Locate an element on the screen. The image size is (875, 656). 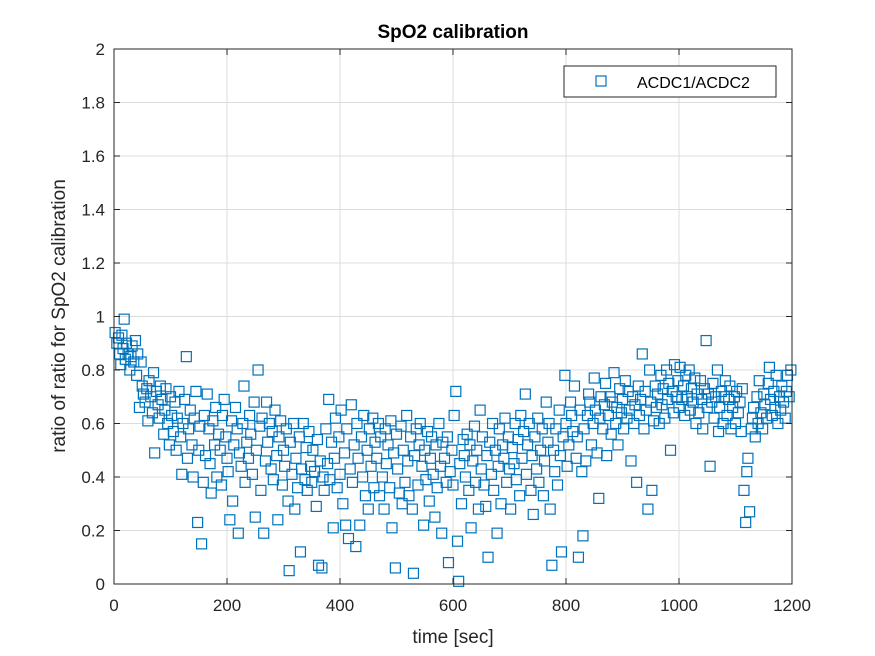
x-tick-label: 800 is located at coordinates (566, 605).